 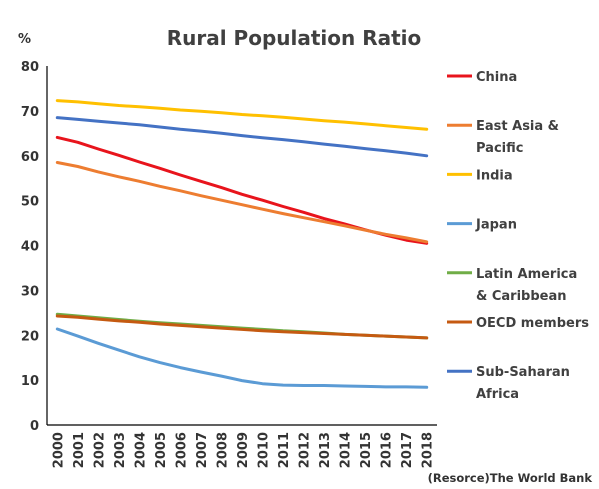 What do you see at coordinates (532, 323) in the screenshot?
I see `legend-entry-label: OECD members` at bounding box center [532, 323].